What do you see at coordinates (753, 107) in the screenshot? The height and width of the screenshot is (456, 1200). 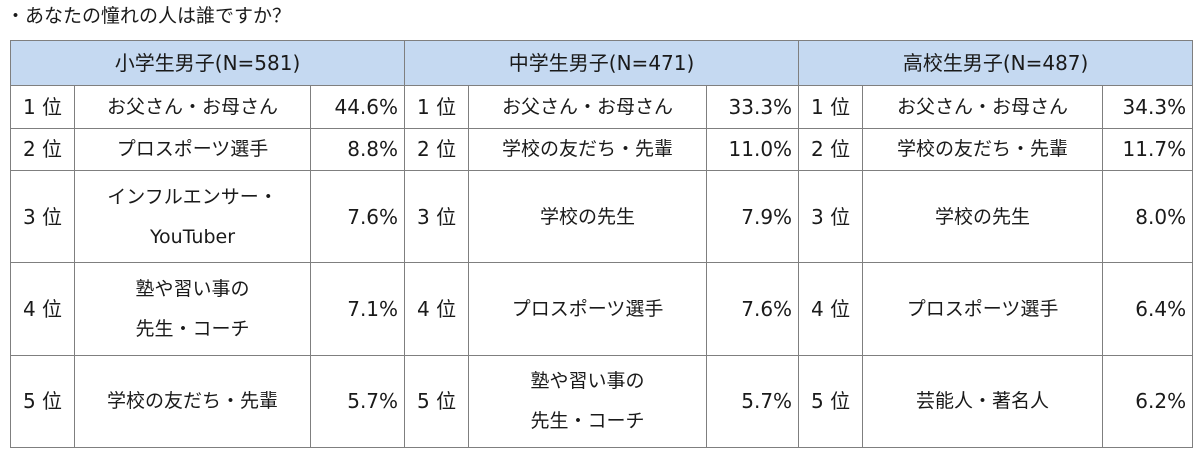 I see `percentage-cell: 33.3%` at bounding box center [753, 107].